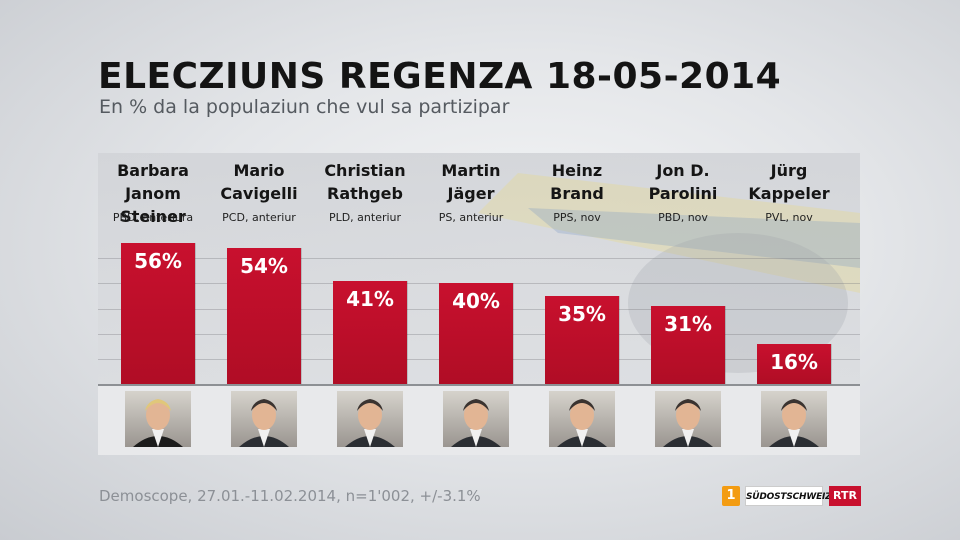 Image resolution: width=960 pixels, height=540 pixels. I want to click on bar-value-label: 31%, so click(688, 323).